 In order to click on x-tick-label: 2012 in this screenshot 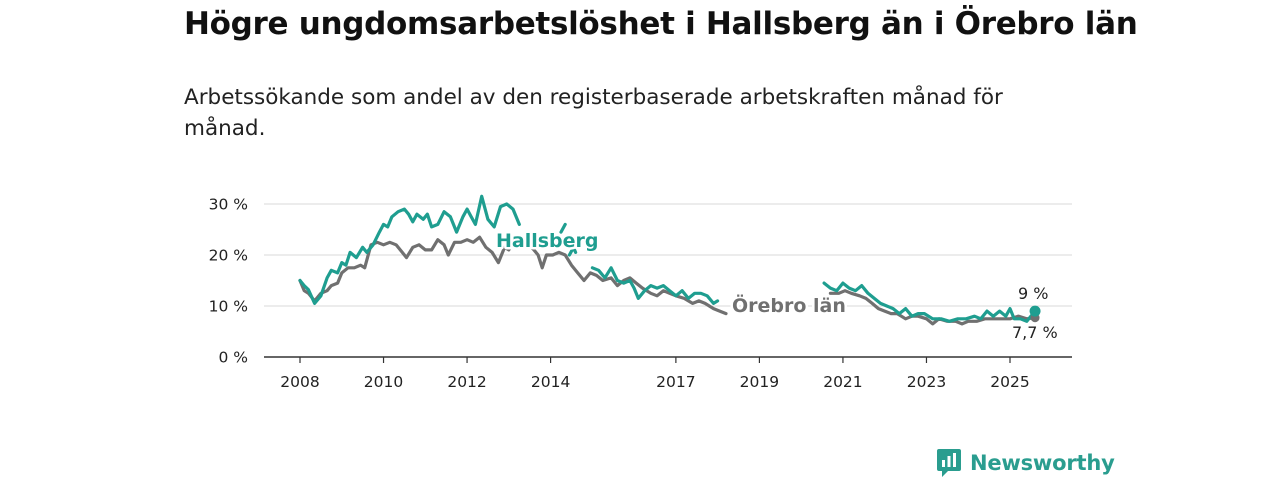, I will do `click(466, 382)`.